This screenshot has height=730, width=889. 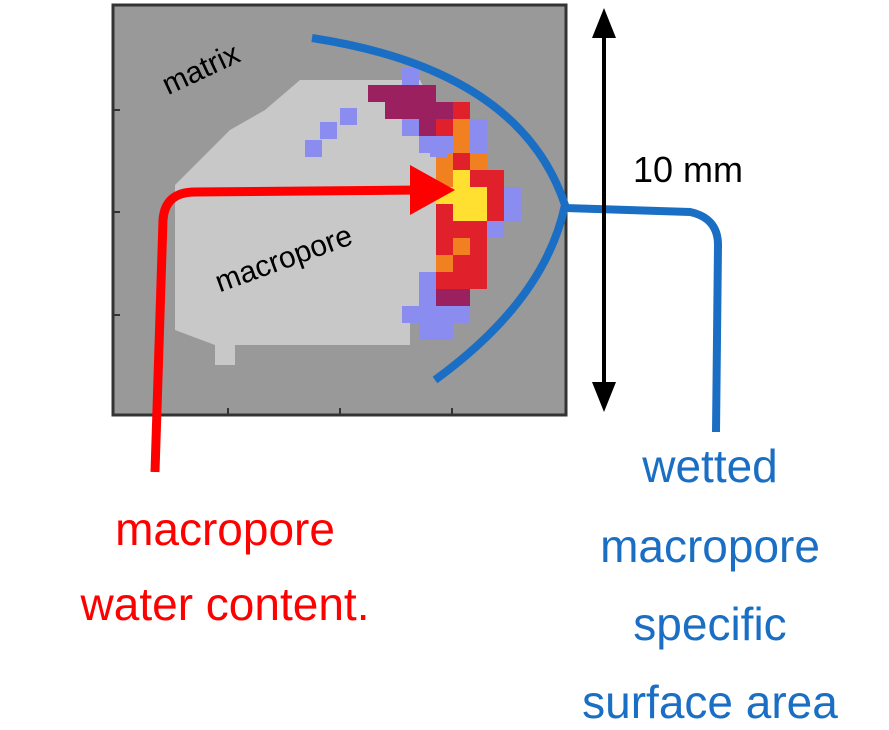 I want to click on water-arrow, so click(x=285, y=329).